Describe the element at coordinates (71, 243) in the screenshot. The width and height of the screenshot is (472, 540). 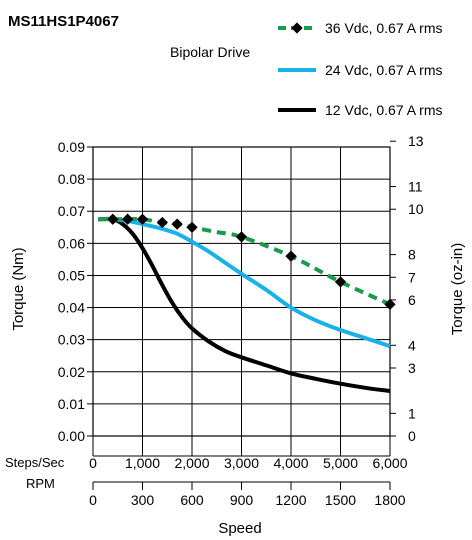
I see `y-tick-label: 0.06` at that location.